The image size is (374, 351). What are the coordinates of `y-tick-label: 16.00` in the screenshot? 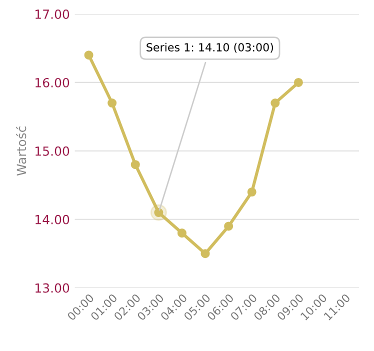 It's located at (53, 83).